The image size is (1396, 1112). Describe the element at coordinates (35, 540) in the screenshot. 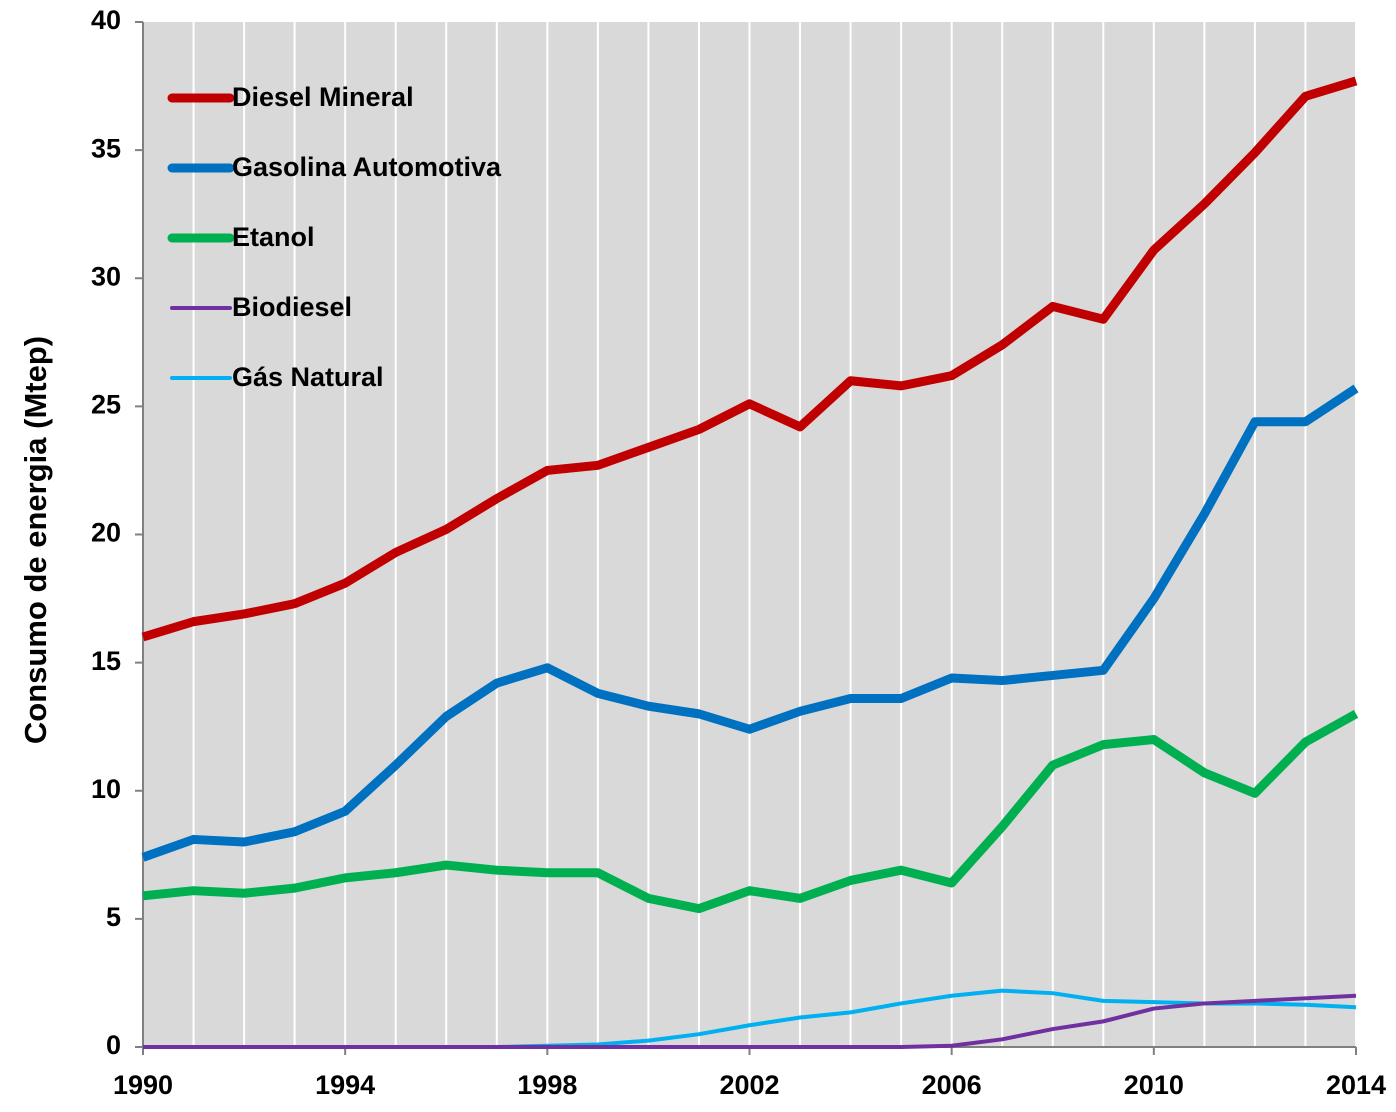

I see `y-axis-label: Consumo de energia (Mtep)` at that location.